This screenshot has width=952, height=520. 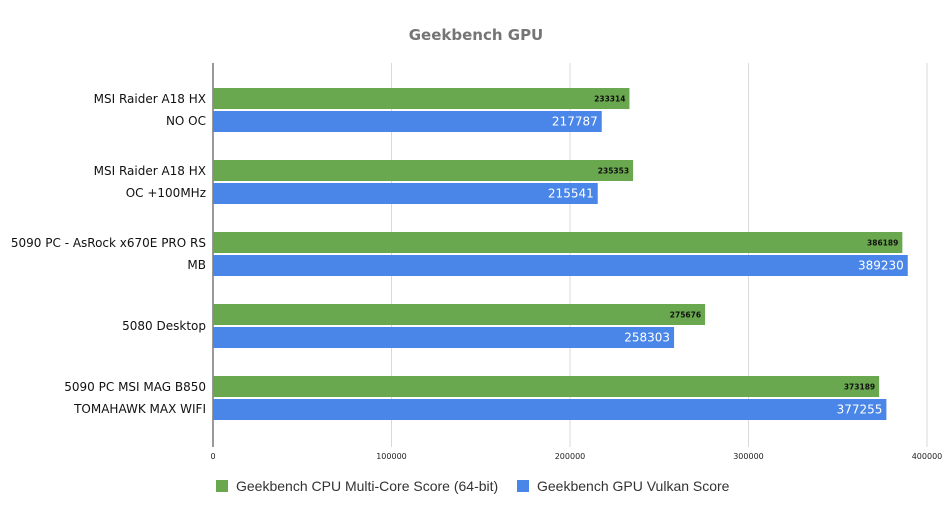 I want to click on x-tick-label: 100000, so click(x=391, y=456).